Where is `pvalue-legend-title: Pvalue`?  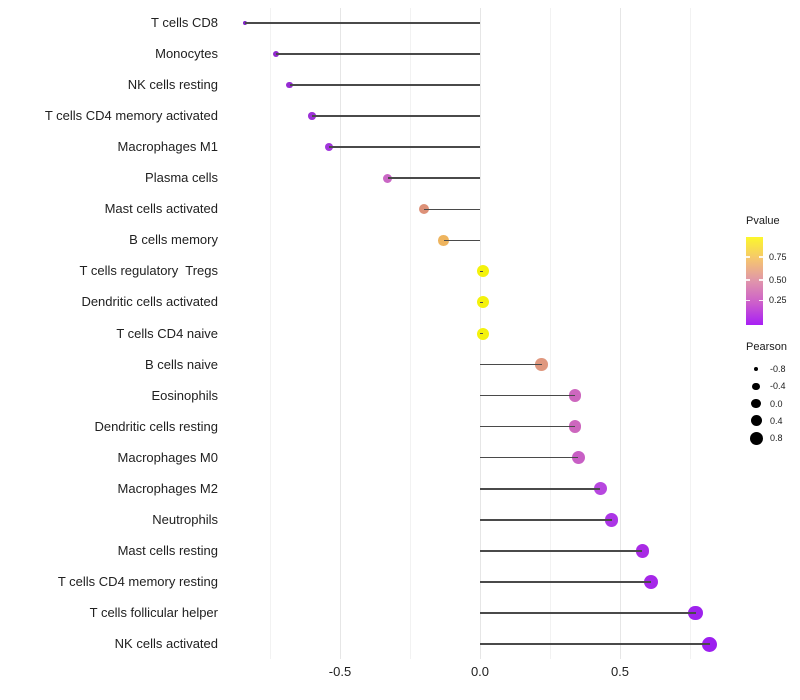 pvalue-legend-title: Pvalue is located at coordinates (763, 221).